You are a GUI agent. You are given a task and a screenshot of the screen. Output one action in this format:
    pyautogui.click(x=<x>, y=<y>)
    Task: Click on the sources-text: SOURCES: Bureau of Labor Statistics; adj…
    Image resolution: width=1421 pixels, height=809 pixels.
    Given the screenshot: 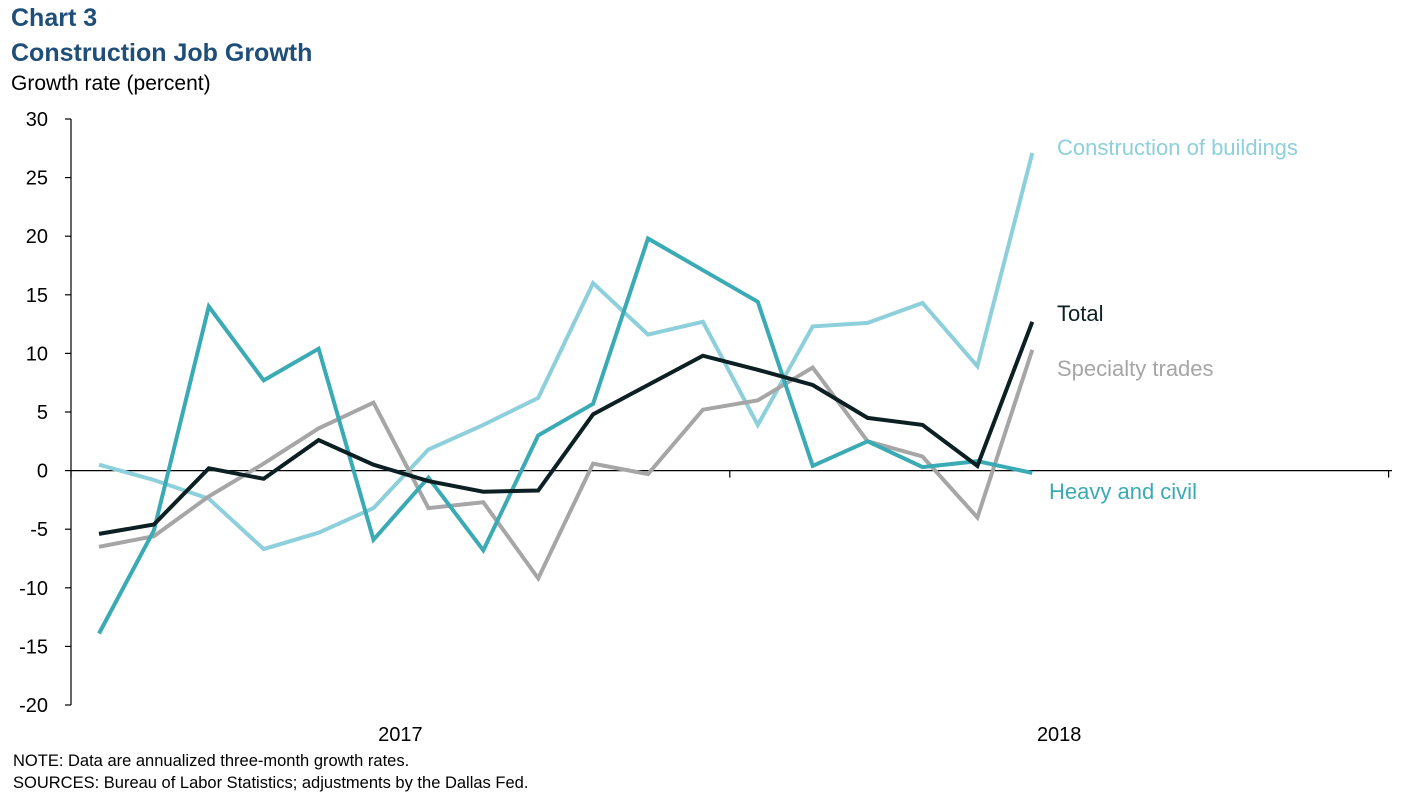 What is the action you would take?
    pyautogui.click(x=271, y=783)
    